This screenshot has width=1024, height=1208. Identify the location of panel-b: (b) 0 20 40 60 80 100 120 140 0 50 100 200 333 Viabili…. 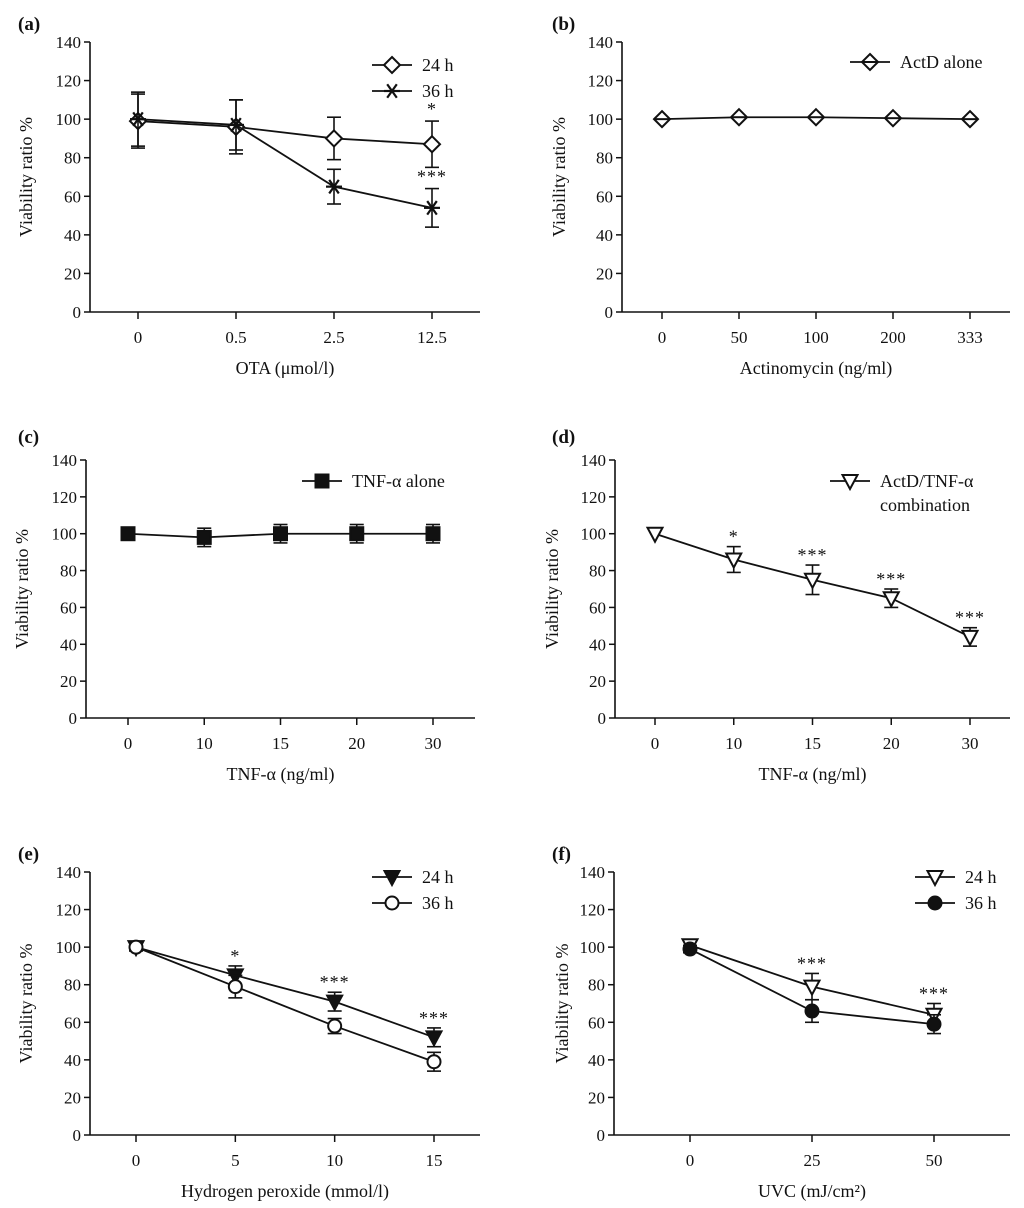
(779, 196).